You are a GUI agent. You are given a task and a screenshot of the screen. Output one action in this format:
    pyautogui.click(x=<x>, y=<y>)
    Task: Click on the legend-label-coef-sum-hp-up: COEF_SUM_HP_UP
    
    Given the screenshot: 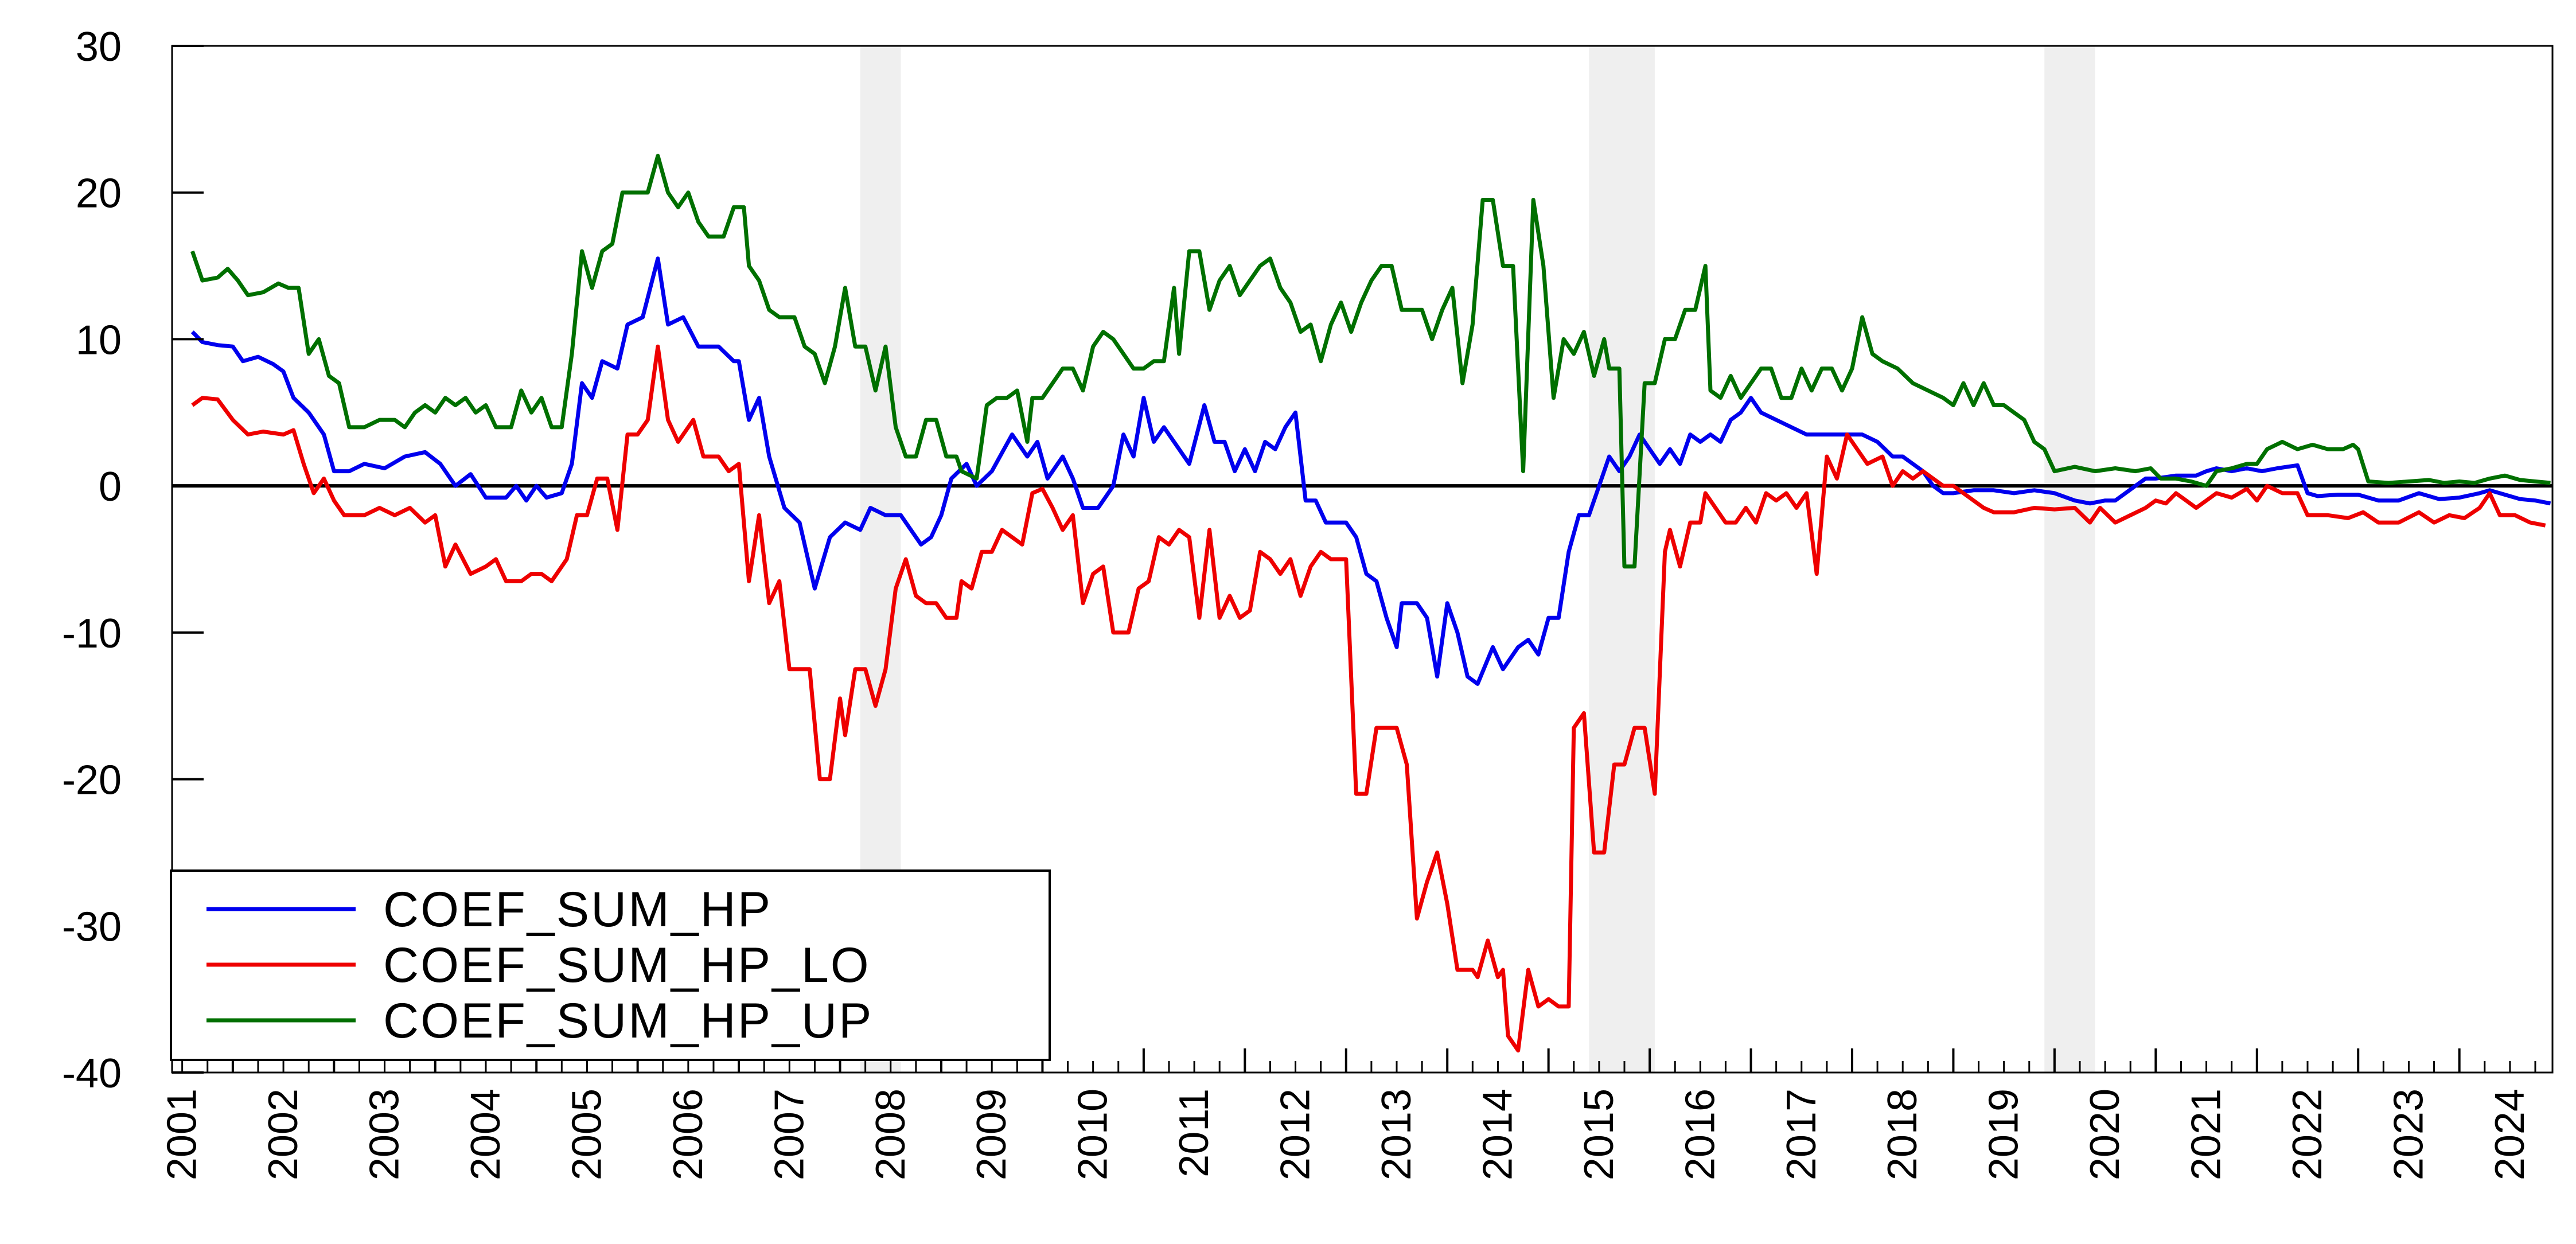 What is the action you would take?
    pyautogui.click(x=628, y=1020)
    